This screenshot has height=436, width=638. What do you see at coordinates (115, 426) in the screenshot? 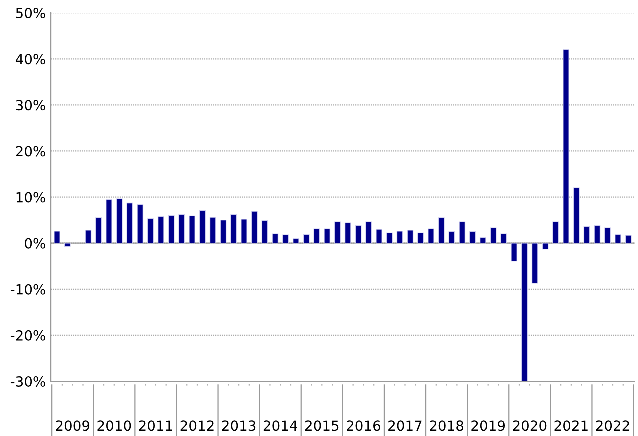
I see `x-tick-label: 2010` at bounding box center [115, 426].